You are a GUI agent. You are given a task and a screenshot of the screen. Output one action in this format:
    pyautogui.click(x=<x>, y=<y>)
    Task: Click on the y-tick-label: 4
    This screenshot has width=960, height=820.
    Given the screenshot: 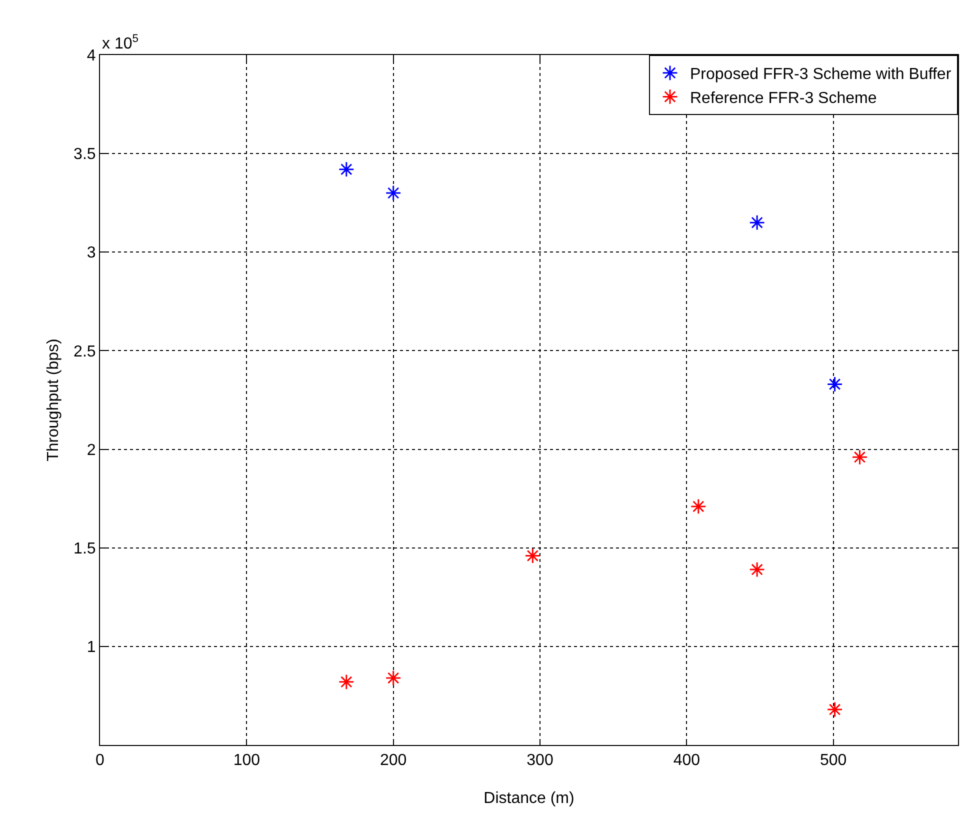 What is the action you would take?
    pyautogui.click(x=91, y=56)
    